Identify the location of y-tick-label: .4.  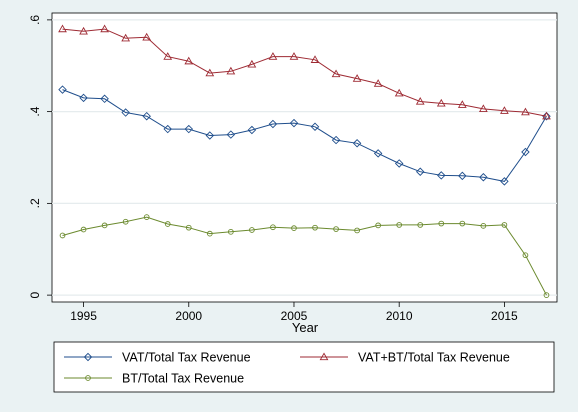
(35, 111).